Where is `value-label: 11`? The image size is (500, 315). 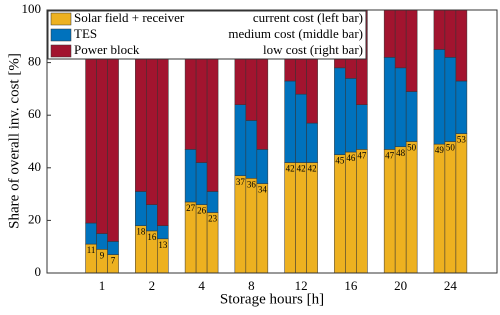 value-label: 11 is located at coordinates (91, 250).